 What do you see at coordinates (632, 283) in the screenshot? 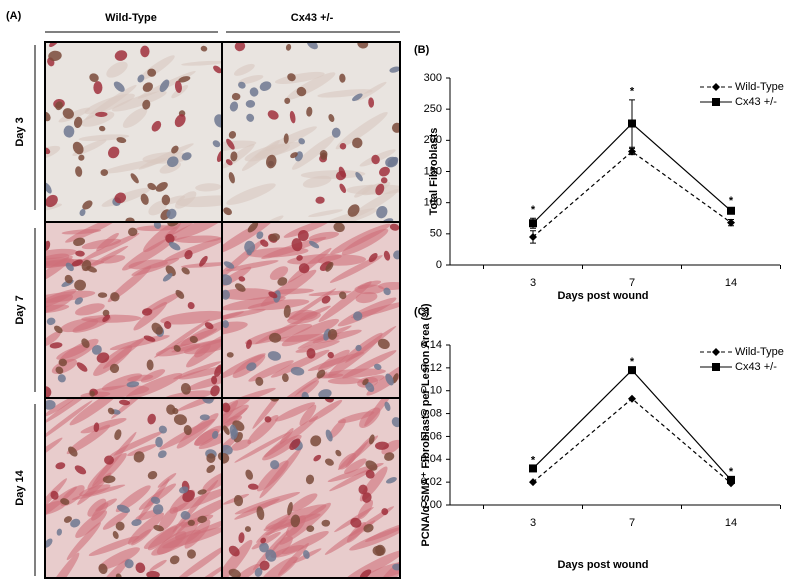
I see `x-tick-label: 7` at bounding box center [632, 283].